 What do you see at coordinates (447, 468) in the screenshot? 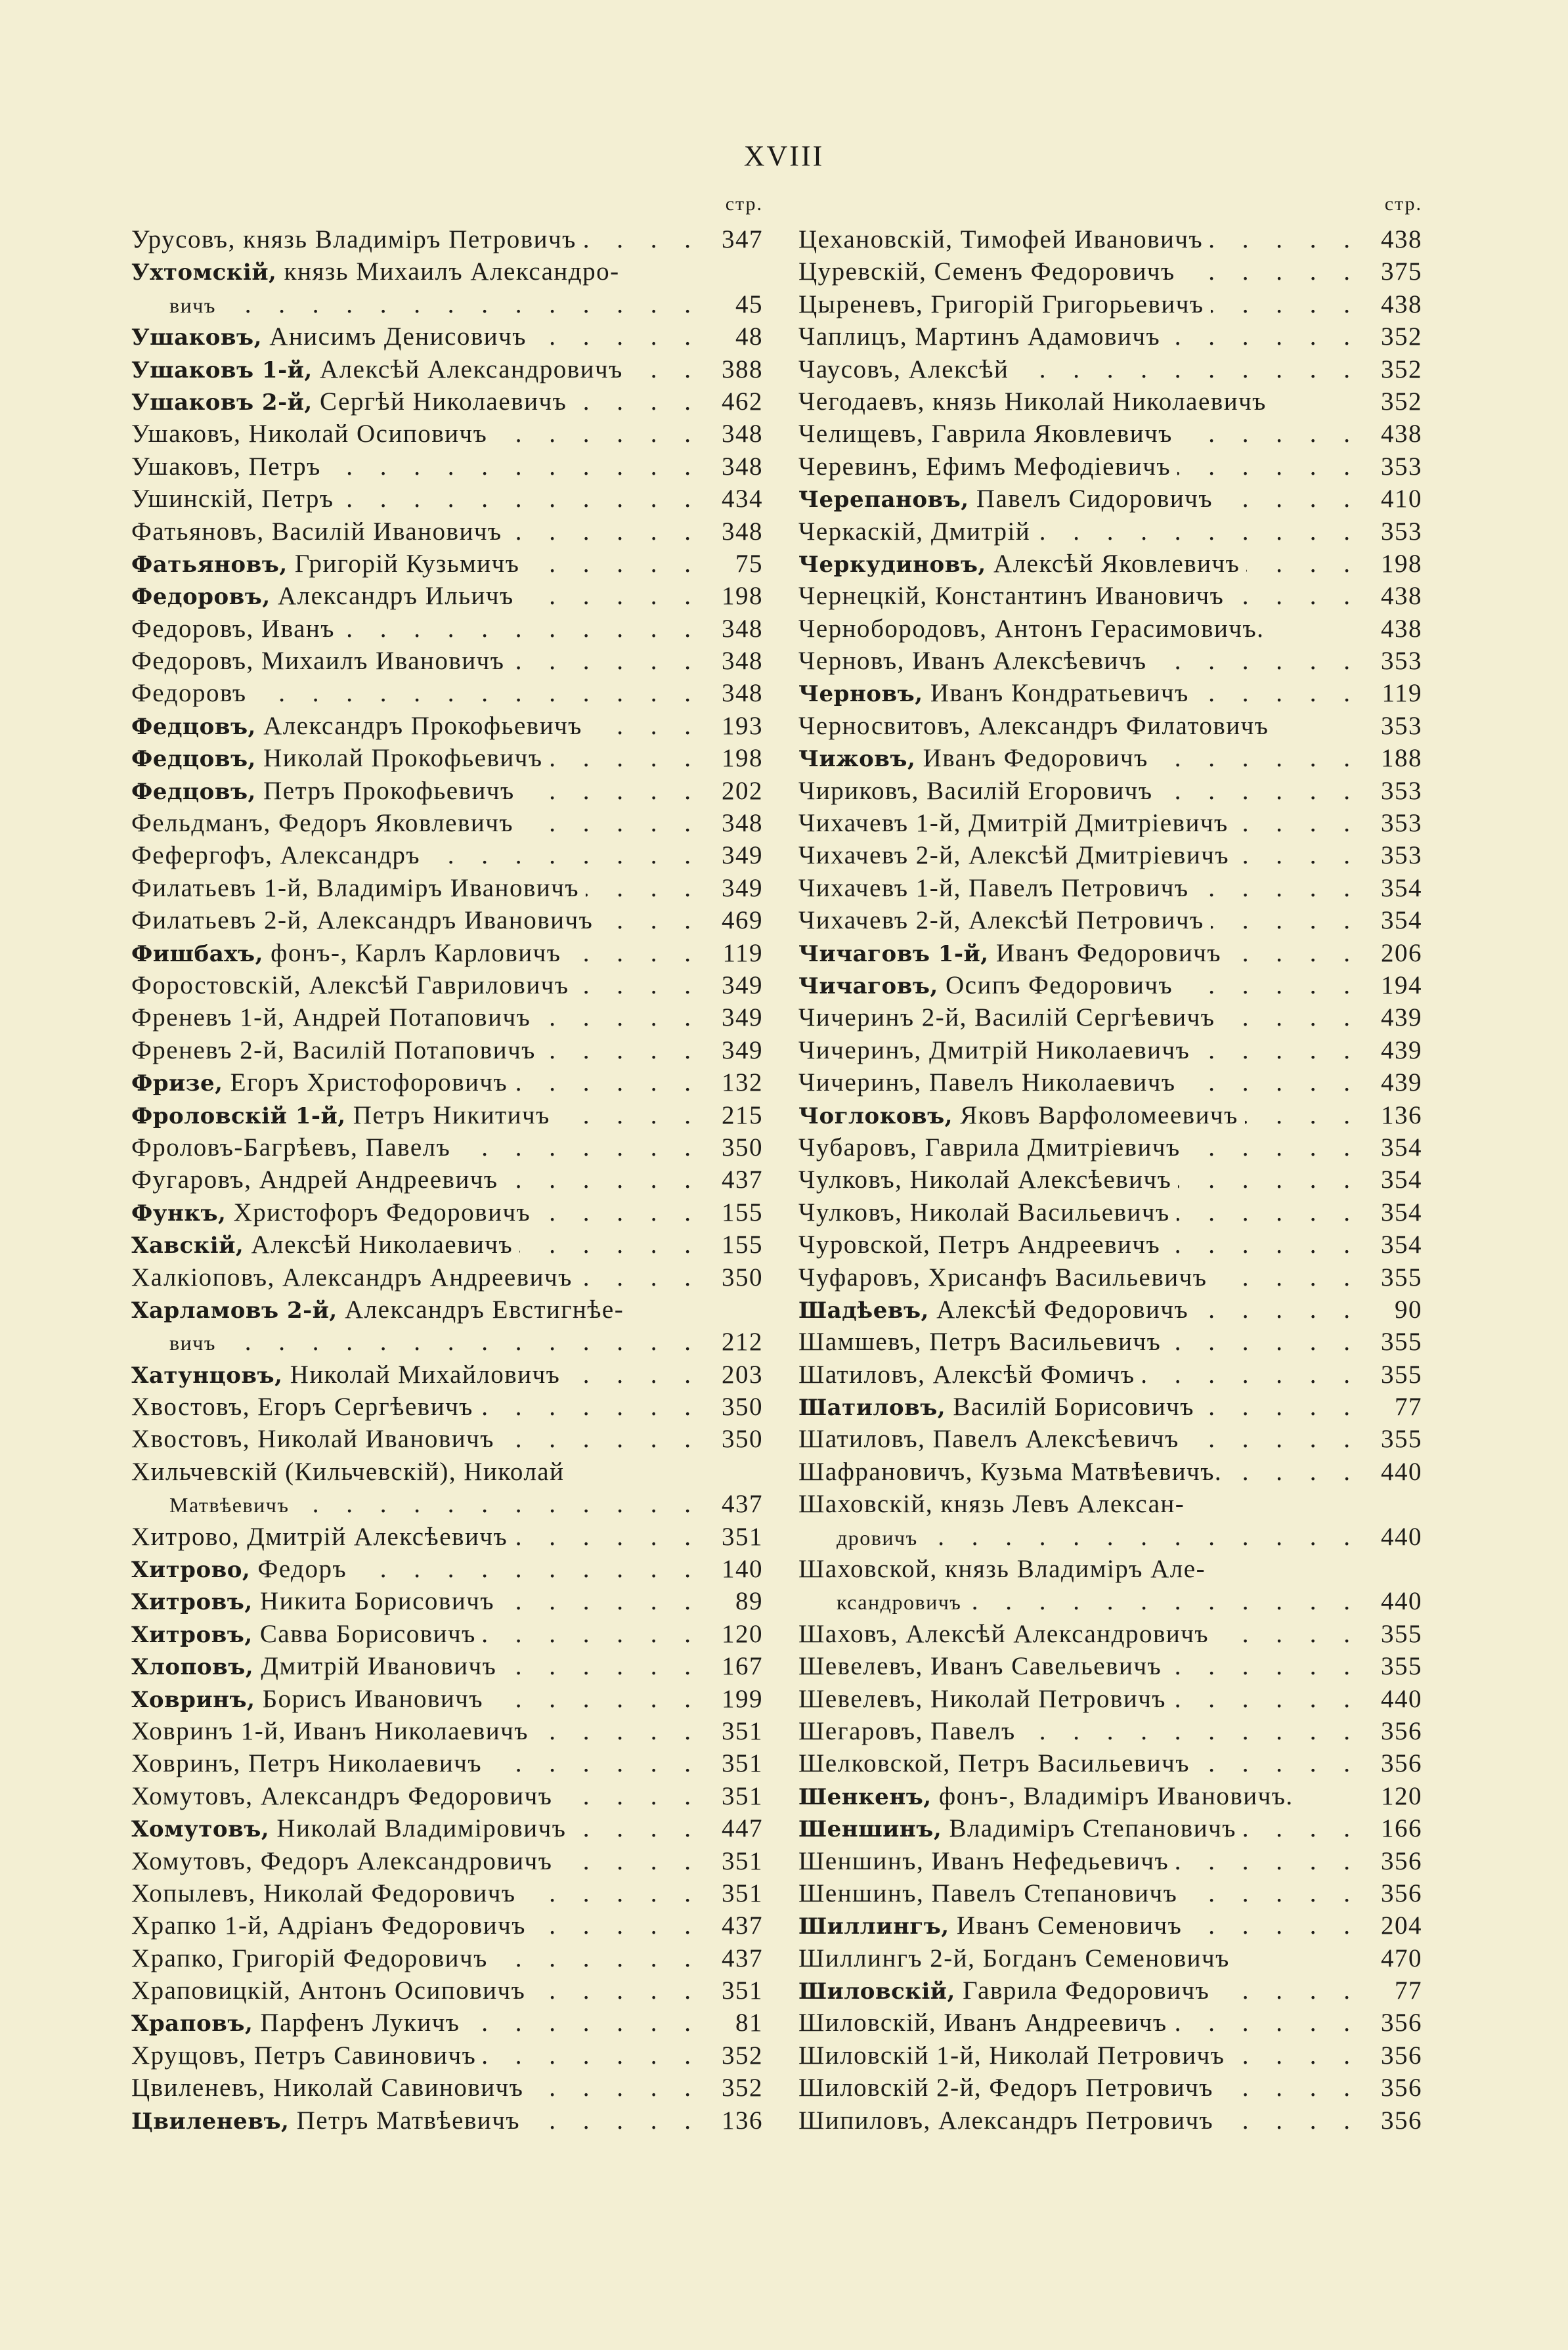
I see `index-entry: Ушаковъ, Петръ 348` at bounding box center [447, 468].